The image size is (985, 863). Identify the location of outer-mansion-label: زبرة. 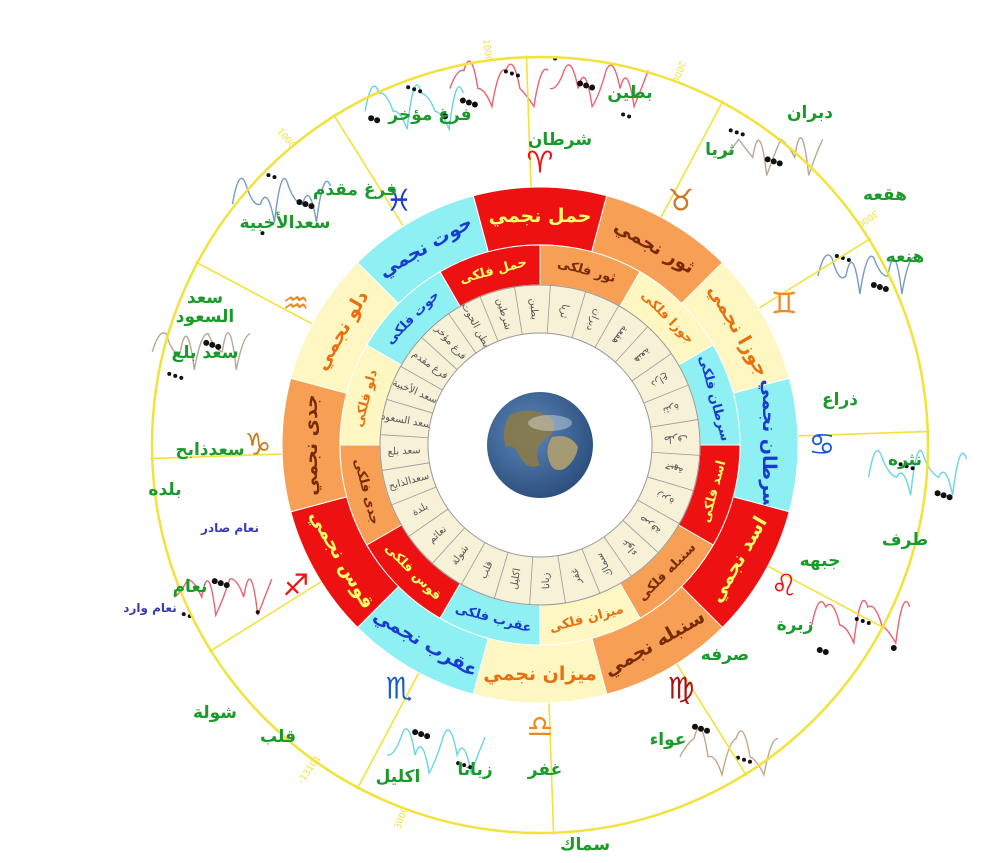
(795, 625).